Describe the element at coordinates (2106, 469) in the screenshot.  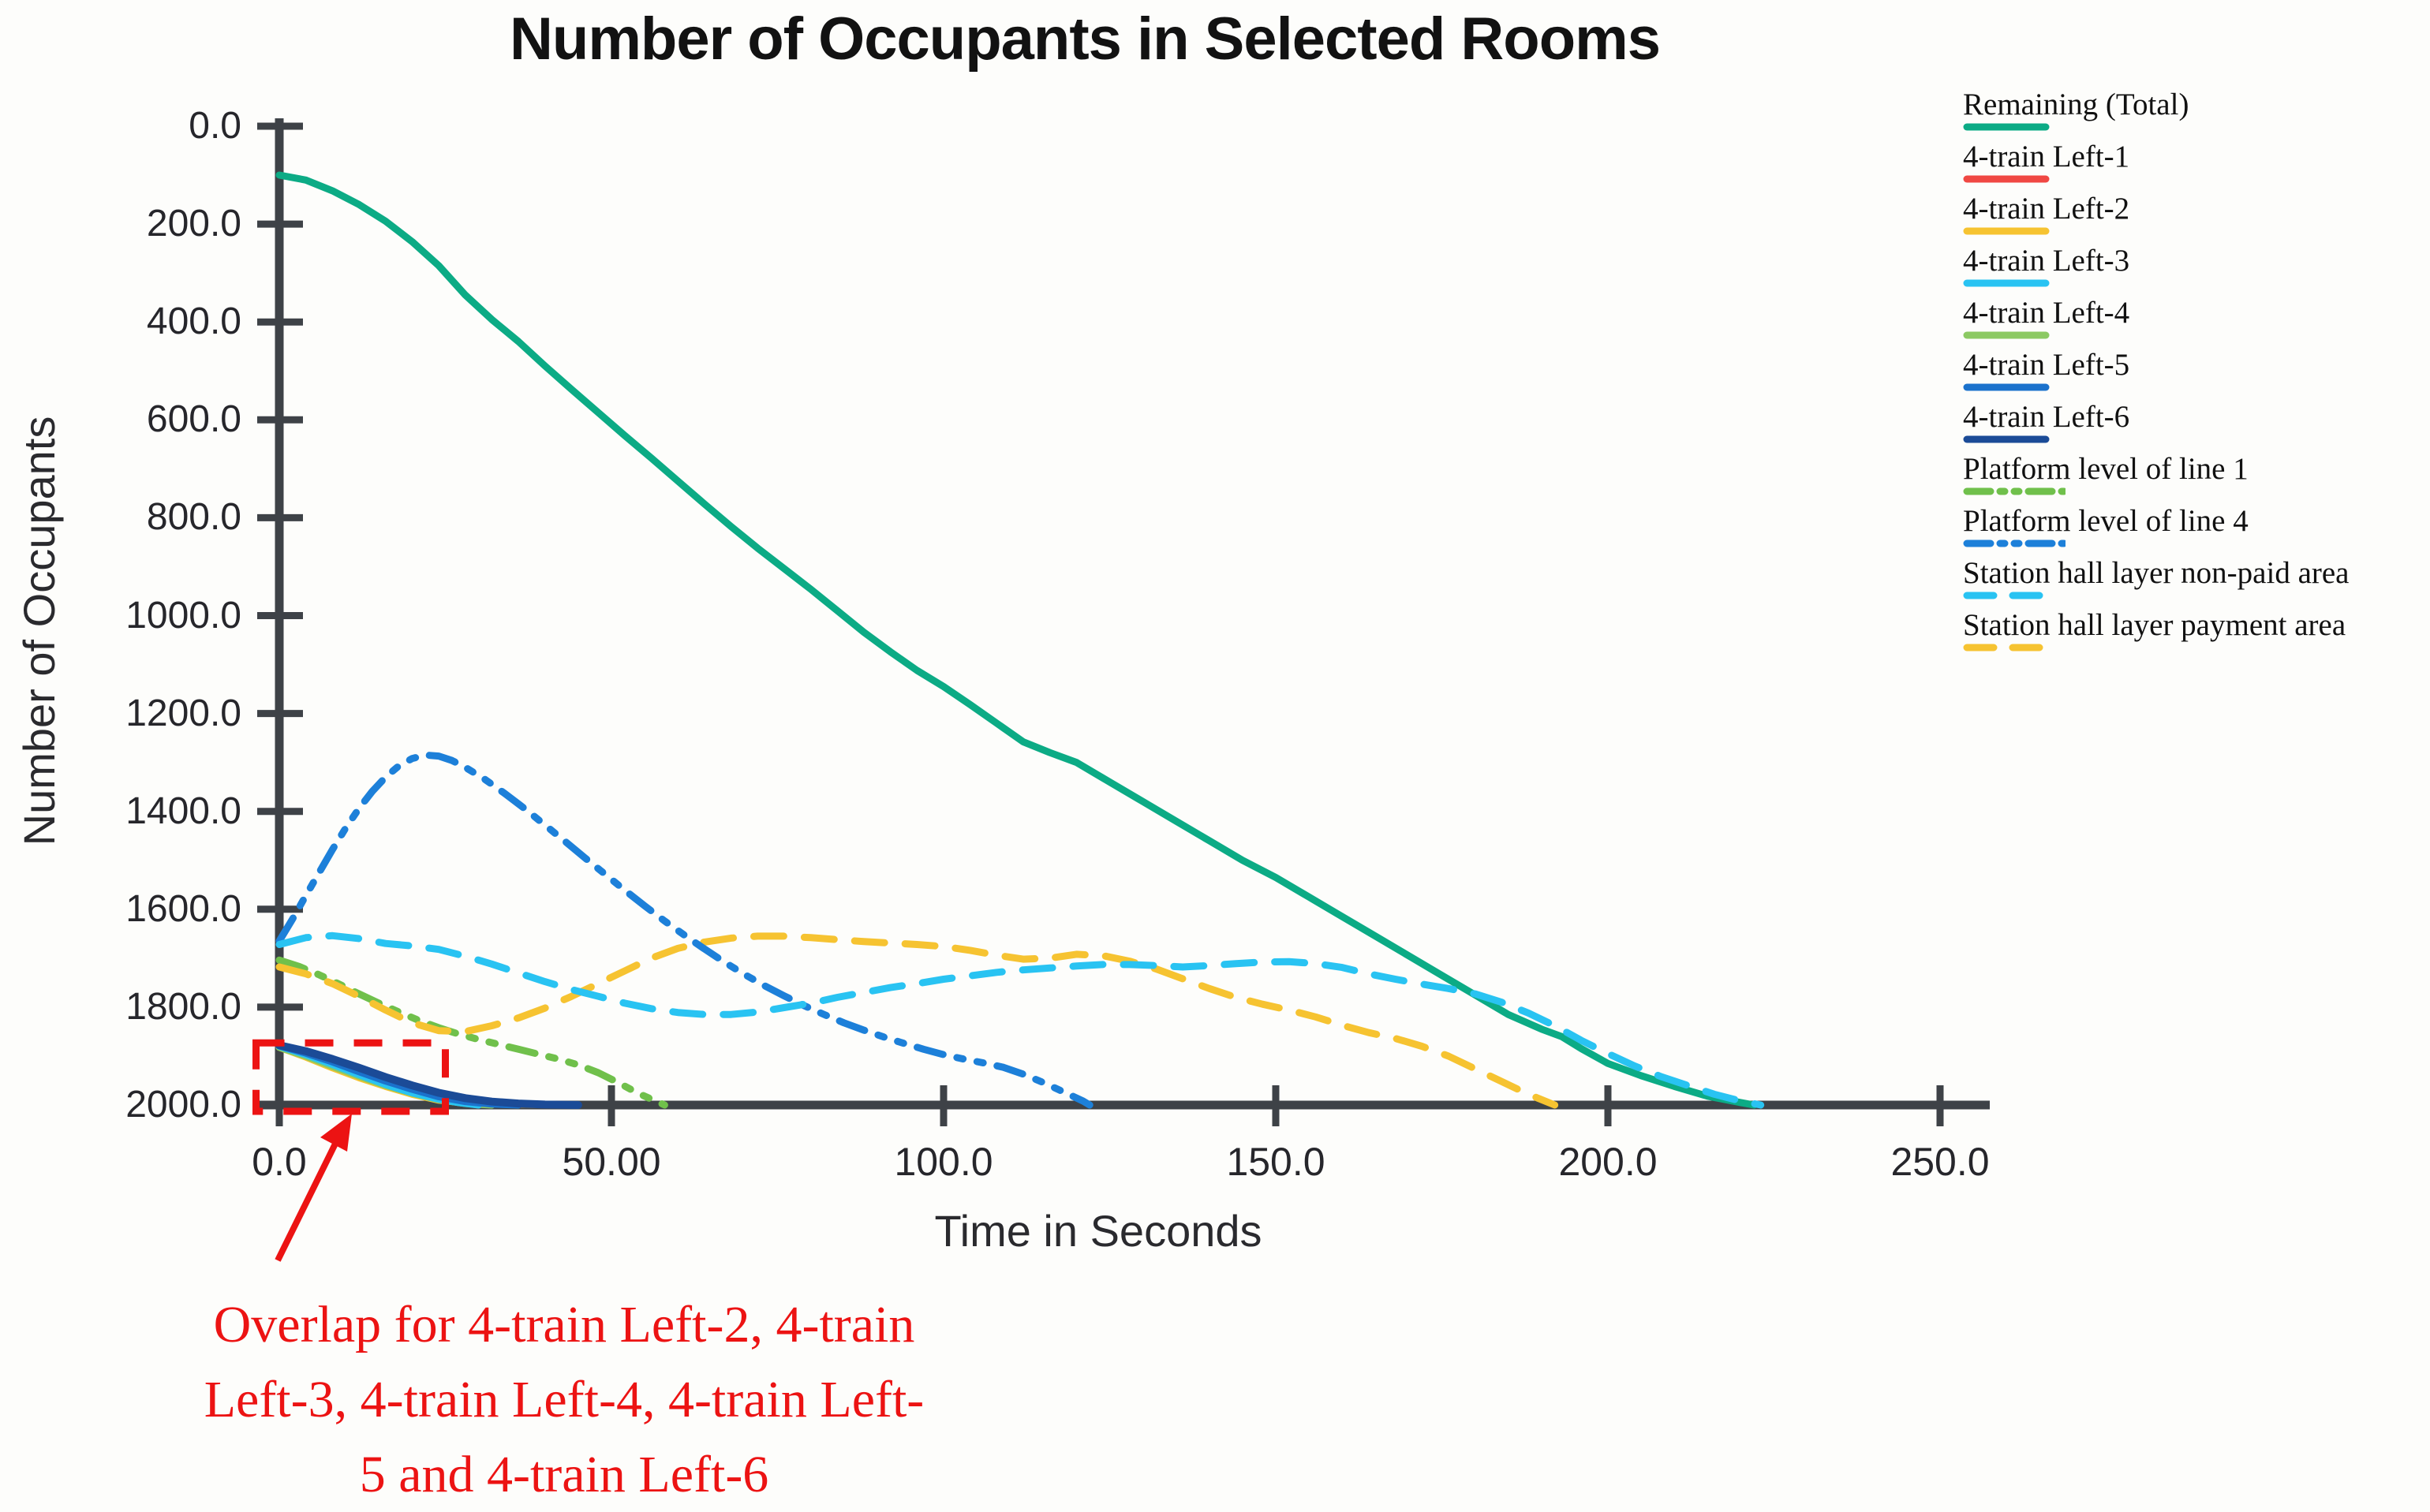
I see `legend-label: Platform level of line 1` at that location.